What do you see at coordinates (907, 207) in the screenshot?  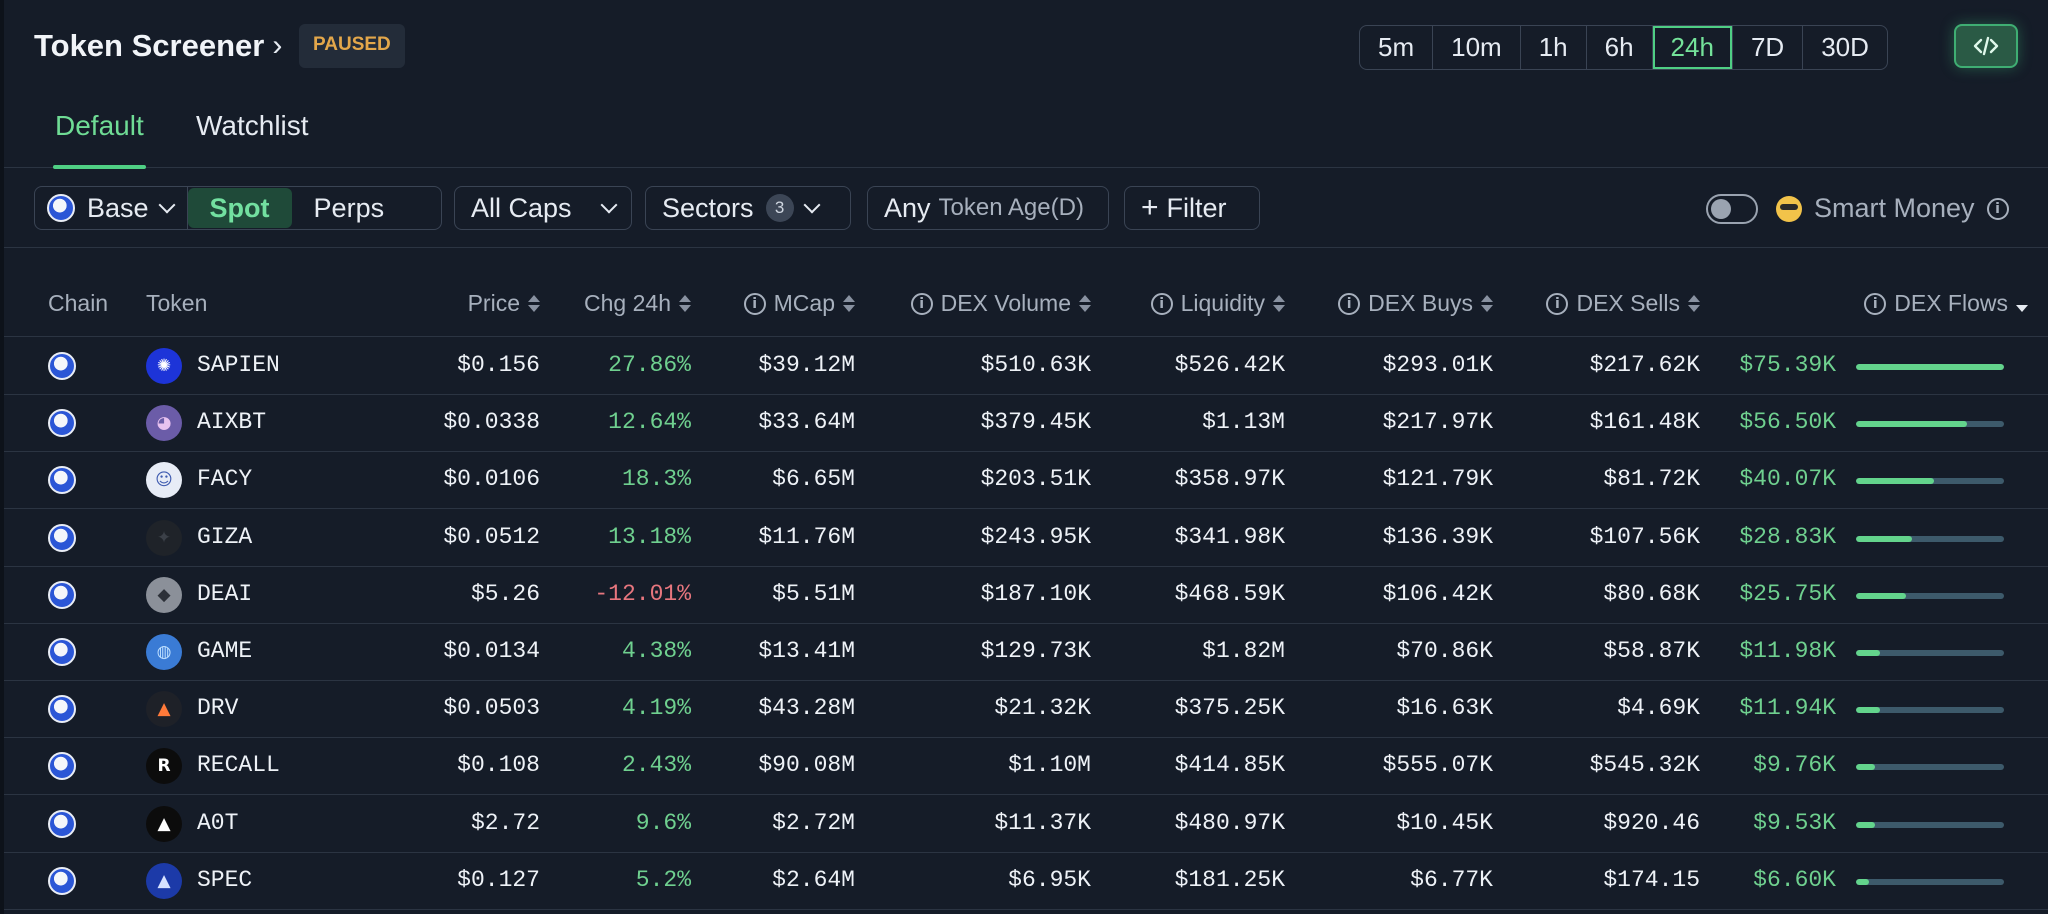 I see `token-age-value: Any` at bounding box center [907, 207].